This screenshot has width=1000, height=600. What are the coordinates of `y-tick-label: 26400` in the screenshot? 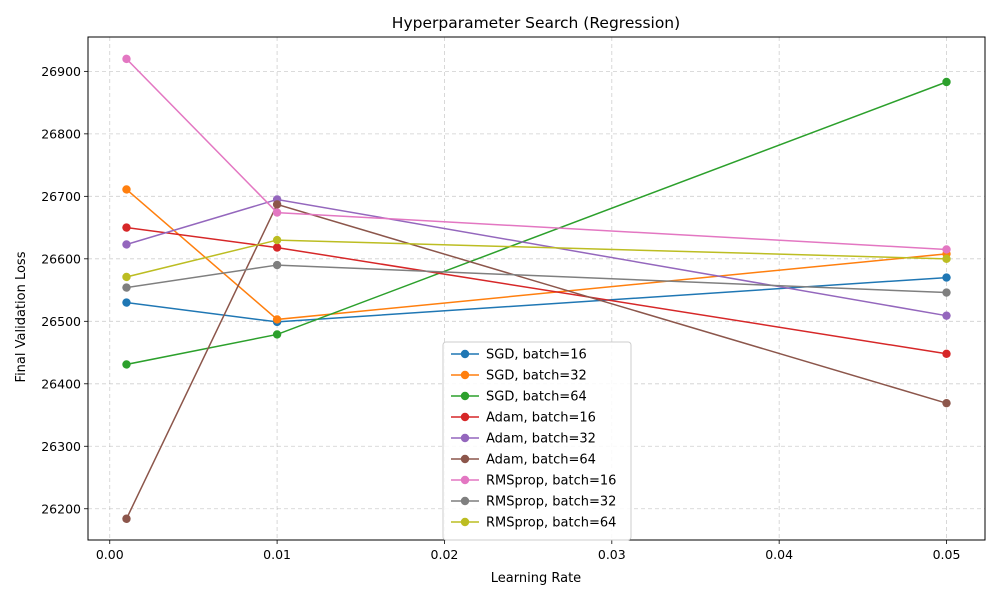 It's located at (61, 383).